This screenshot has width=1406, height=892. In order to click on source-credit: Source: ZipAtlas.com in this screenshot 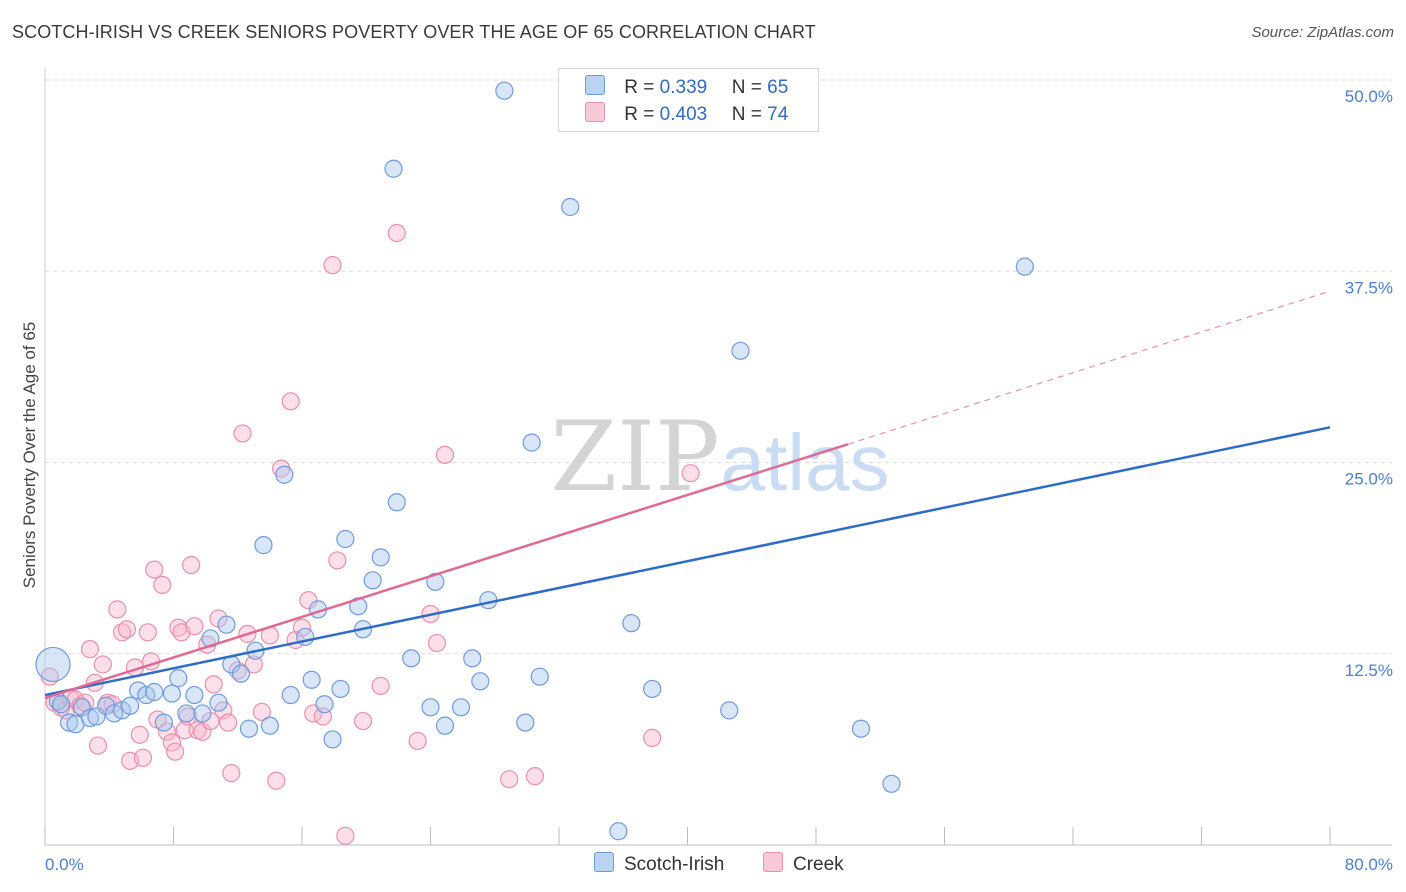, I will do `click(1322, 32)`.